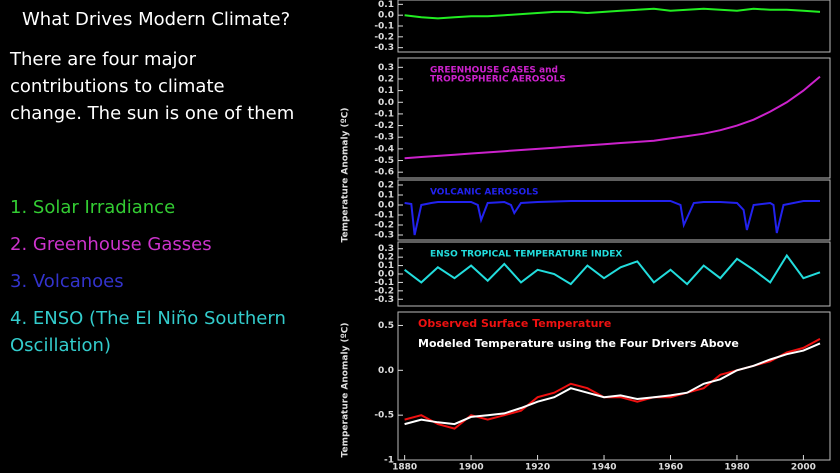  What do you see at coordinates (384, 173) in the screenshot?
I see `y-tick-label: -0.6` at bounding box center [384, 173].